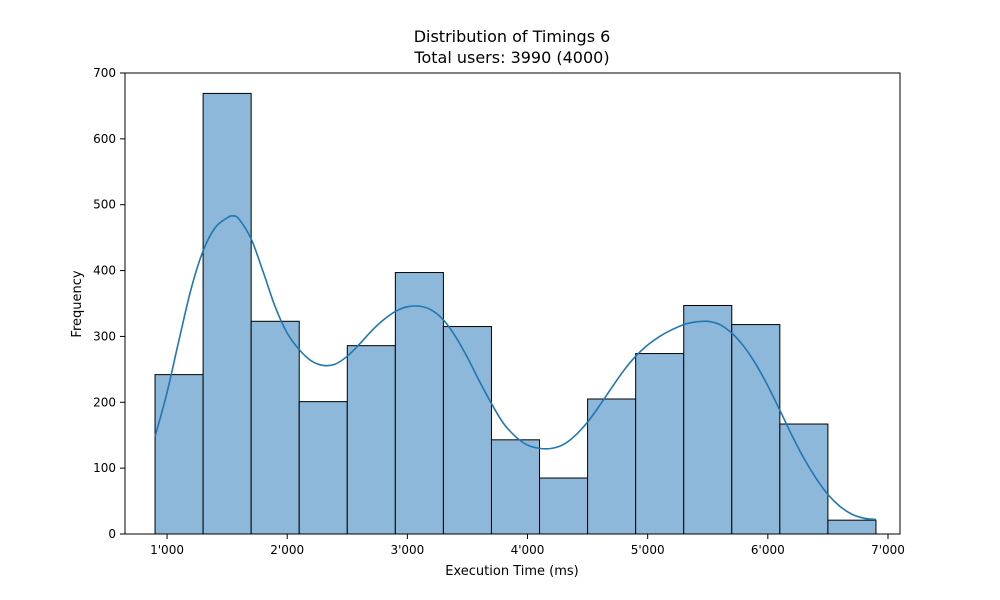 The width and height of the screenshot is (1000, 600). What do you see at coordinates (167, 550) in the screenshot?
I see `x-tick-label-0: 1'000` at bounding box center [167, 550].